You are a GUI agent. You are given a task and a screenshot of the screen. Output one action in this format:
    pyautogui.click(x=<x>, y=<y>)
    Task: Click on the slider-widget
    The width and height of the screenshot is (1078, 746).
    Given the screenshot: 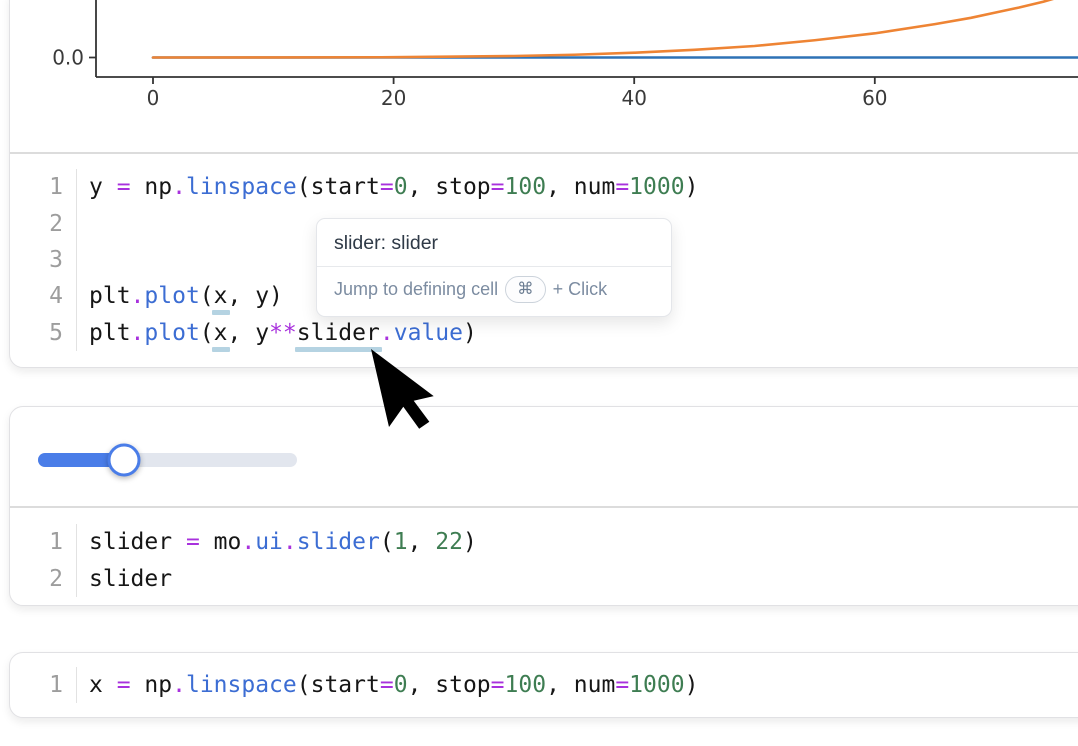 What is the action you would take?
    pyautogui.click(x=167, y=459)
    